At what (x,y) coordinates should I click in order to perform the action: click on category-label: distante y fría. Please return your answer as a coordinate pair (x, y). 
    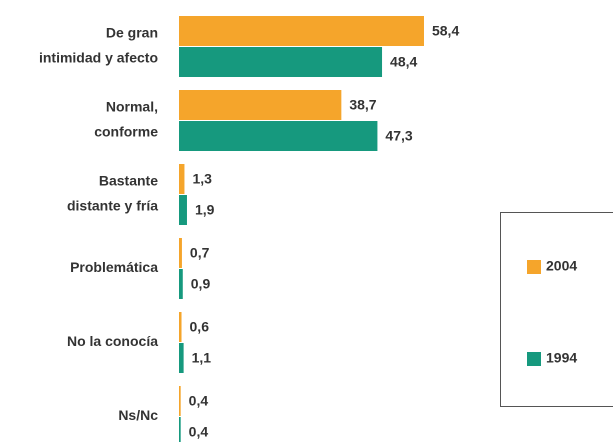
    Looking at the image, I should click on (112, 206).